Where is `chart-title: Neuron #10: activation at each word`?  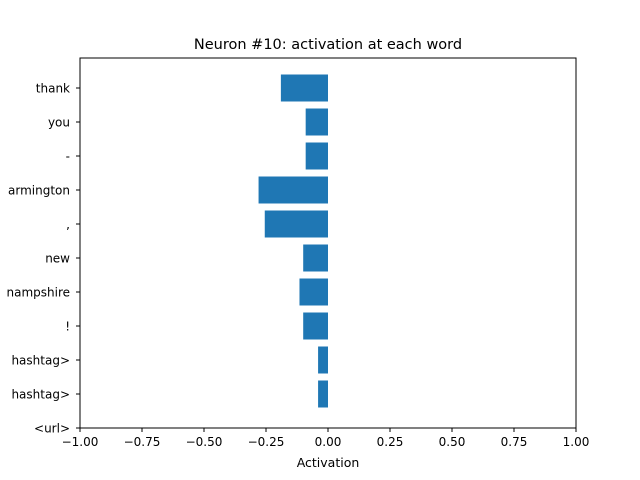
chart-title: Neuron #10: activation at each word is located at coordinates (328, 45).